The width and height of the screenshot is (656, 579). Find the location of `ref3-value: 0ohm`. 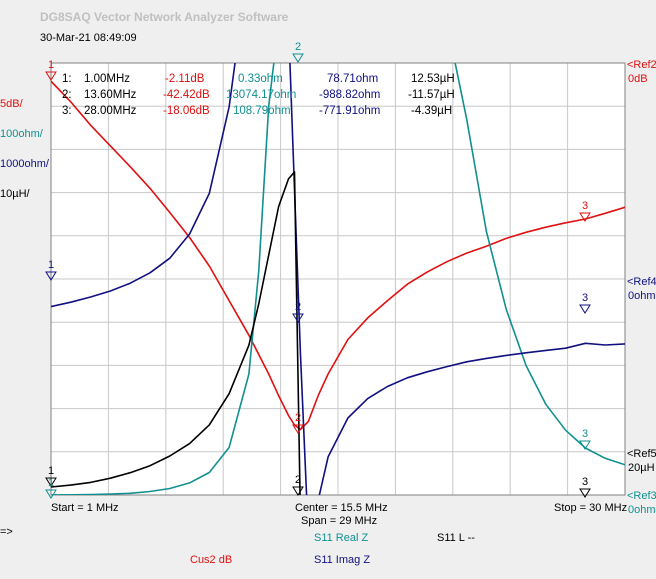

ref3-value: 0ohm is located at coordinates (642, 510).